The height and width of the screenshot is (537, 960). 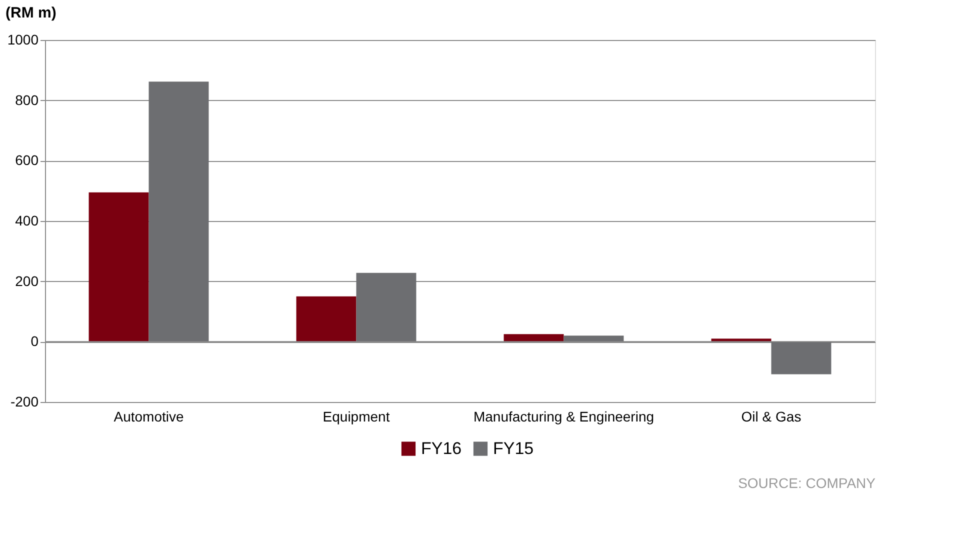 What do you see at coordinates (34, 341) in the screenshot?
I see `y-tick-label: 0` at bounding box center [34, 341].